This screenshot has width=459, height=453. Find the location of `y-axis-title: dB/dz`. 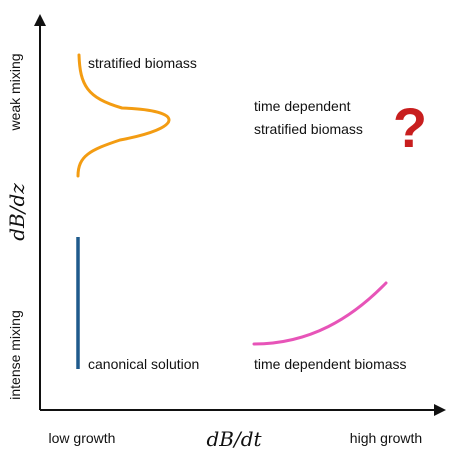

y-axis-title: dB/dz is located at coordinates (17, 212).